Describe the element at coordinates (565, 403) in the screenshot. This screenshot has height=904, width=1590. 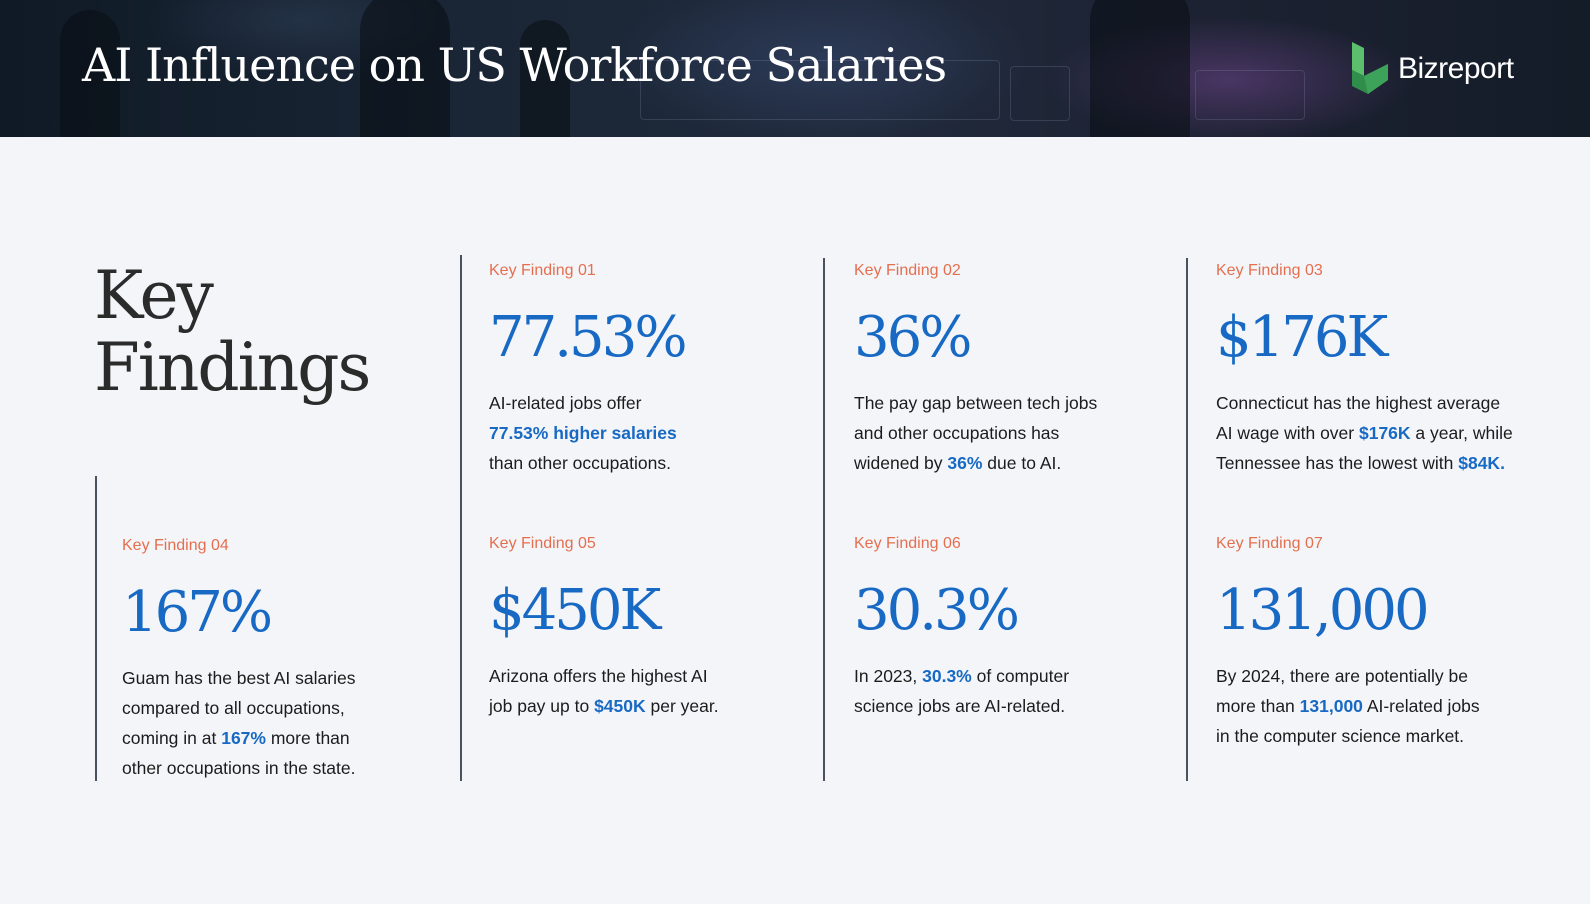
I see `description-text: AI-related jobs offer` at that location.